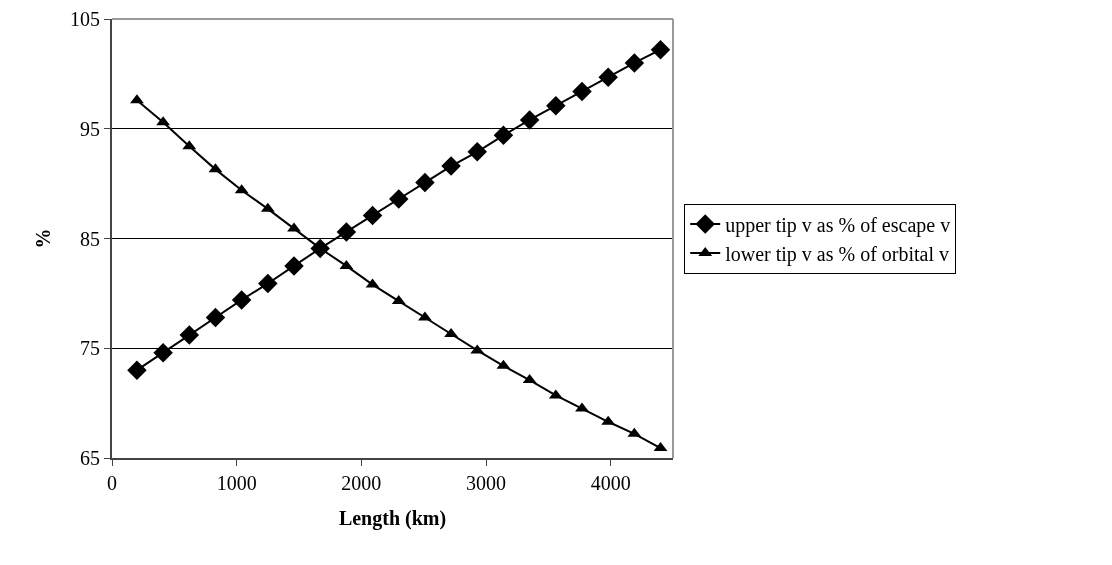 The image size is (1112, 565). Describe the element at coordinates (90, 348) in the screenshot. I see `y-tick-label: 75` at that location.